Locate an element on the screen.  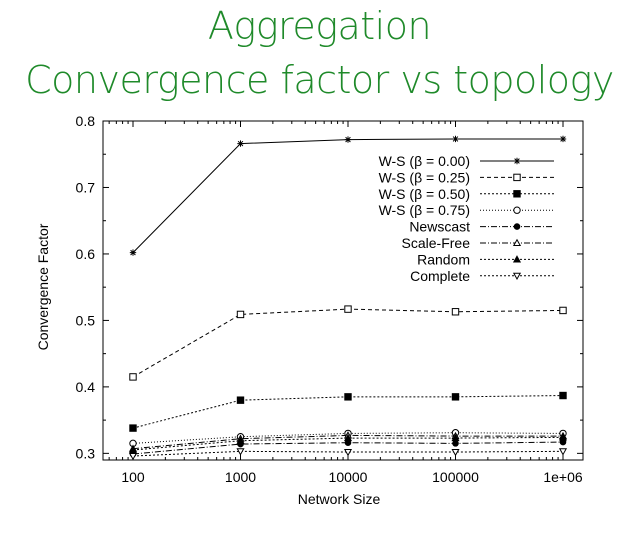
y-tick-label: 0.6 is located at coordinates (86, 254).